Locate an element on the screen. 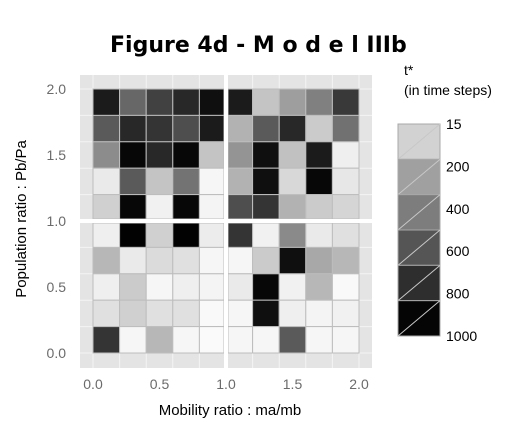 This screenshot has height=422, width=512. colorbar-title: t* is located at coordinates (409, 70).